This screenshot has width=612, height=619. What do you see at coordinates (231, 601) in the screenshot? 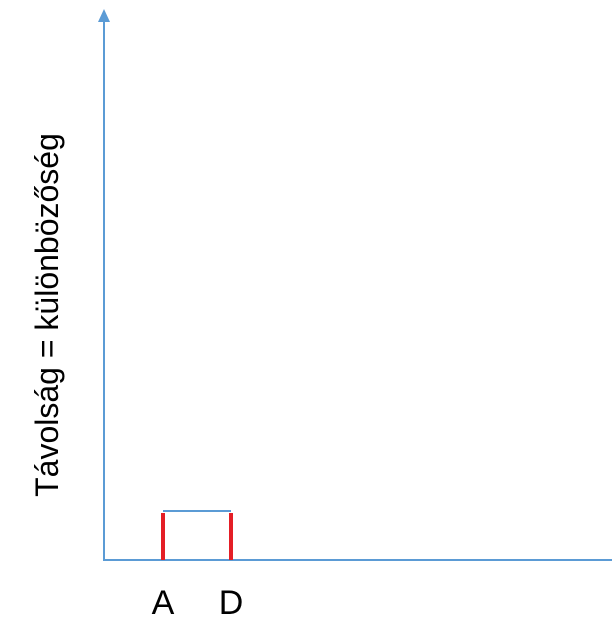
I see `leaf-label: D` at bounding box center [231, 601].